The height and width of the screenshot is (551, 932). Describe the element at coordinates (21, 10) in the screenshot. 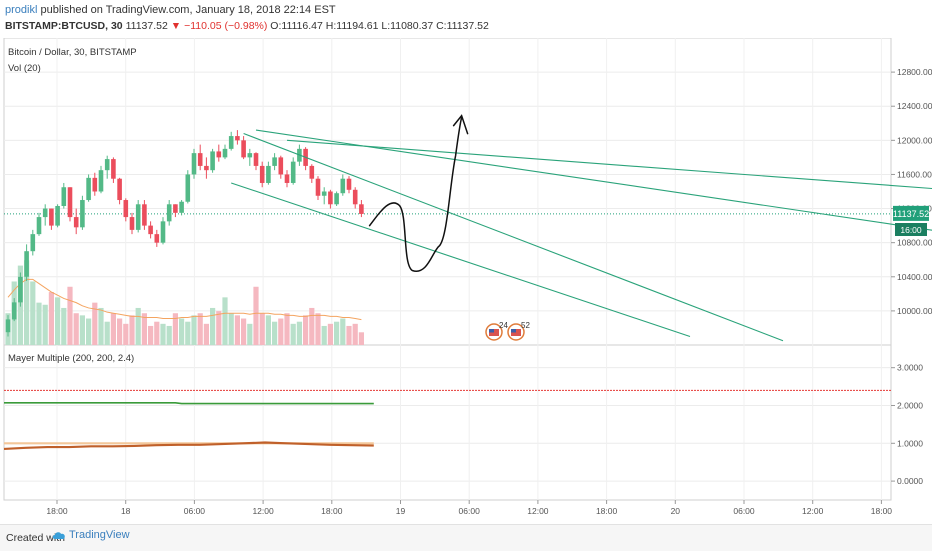

I see `author-link: prodikl` at that location.